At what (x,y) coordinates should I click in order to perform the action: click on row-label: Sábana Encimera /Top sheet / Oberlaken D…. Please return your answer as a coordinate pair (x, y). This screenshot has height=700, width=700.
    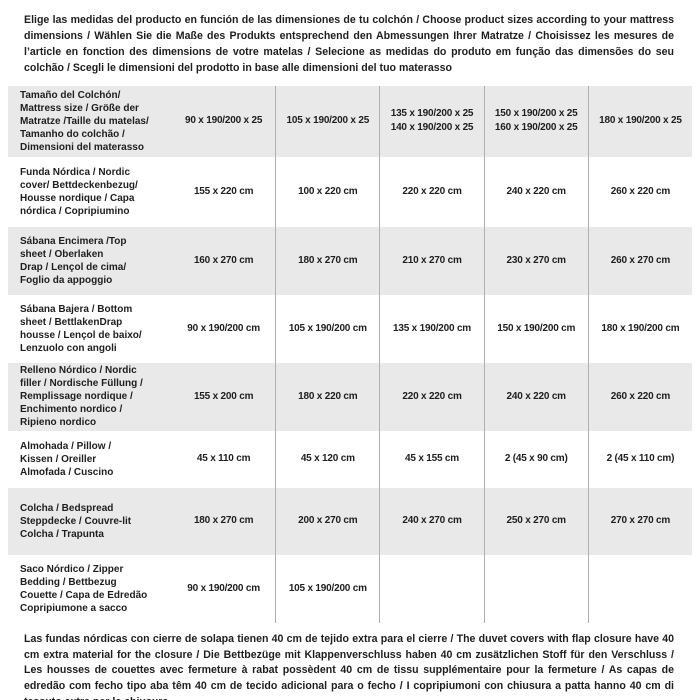
    Looking at the image, I should click on (73, 260).